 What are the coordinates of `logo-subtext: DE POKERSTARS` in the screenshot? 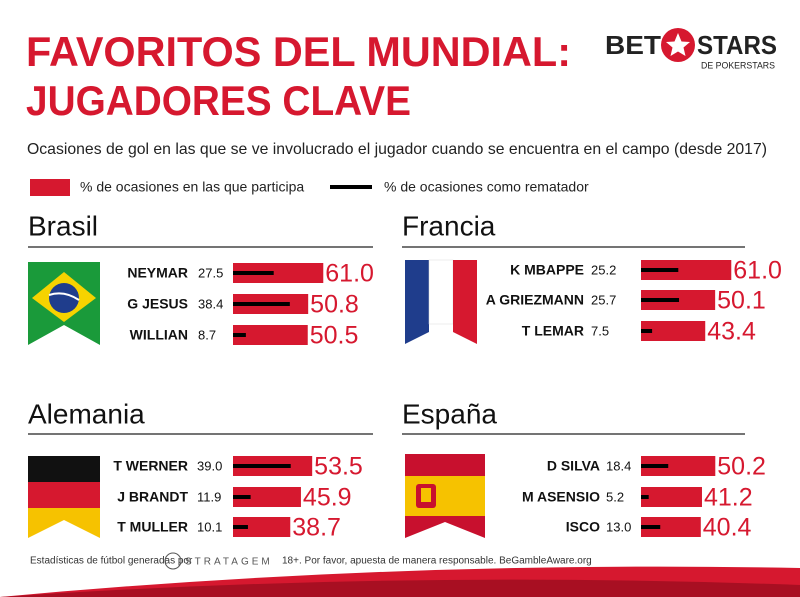 It's located at (738, 65).